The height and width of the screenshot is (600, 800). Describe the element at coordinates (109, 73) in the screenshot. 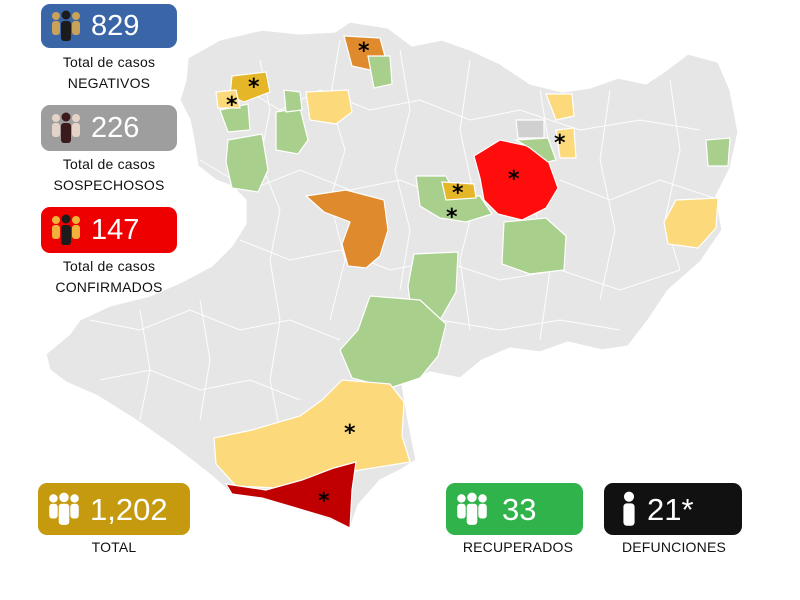

I see `negativos-caption: Total de casos NEGATIVOS` at that location.